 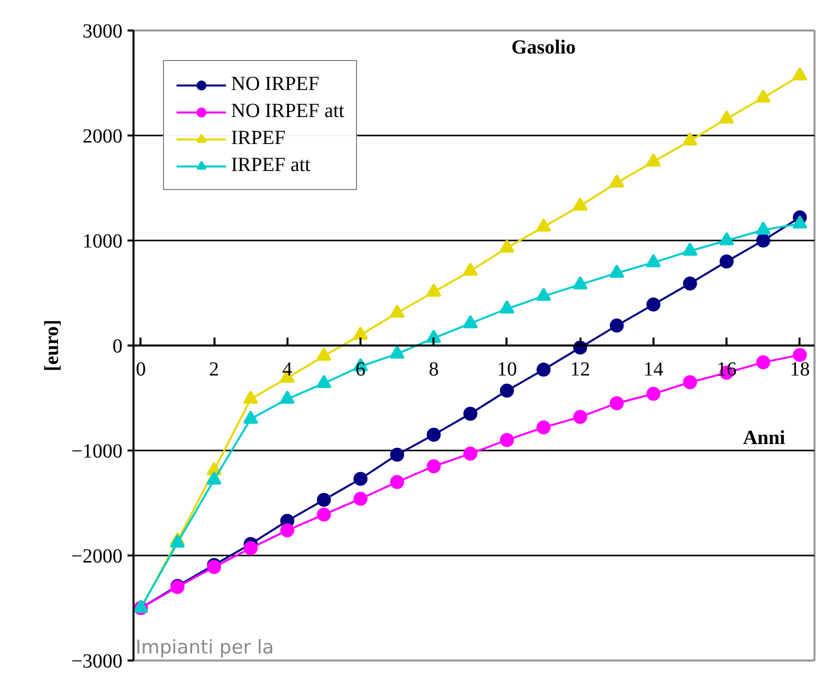 What do you see at coordinates (270, 165) in the screenshot?
I see `legend-label: IRPEF att` at bounding box center [270, 165].